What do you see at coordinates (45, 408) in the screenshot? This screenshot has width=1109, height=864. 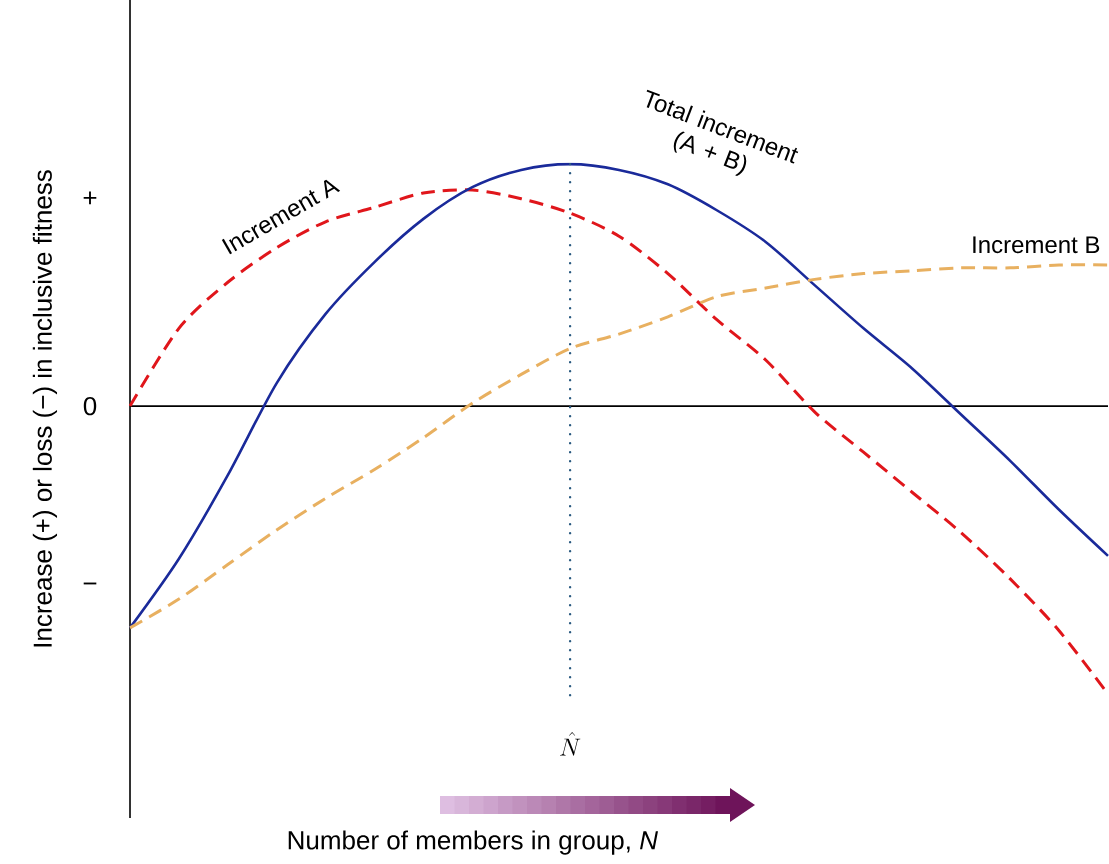 I see `y-axis-title: Increase (+) or loss (−) in inclusive fitness` at bounding box center [45, 408].